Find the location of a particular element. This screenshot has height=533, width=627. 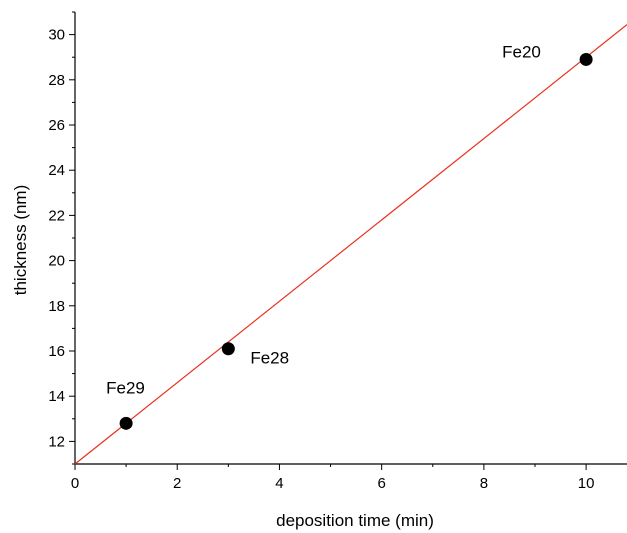

x-tick-label: 4 is located at coordinates (279, 483).